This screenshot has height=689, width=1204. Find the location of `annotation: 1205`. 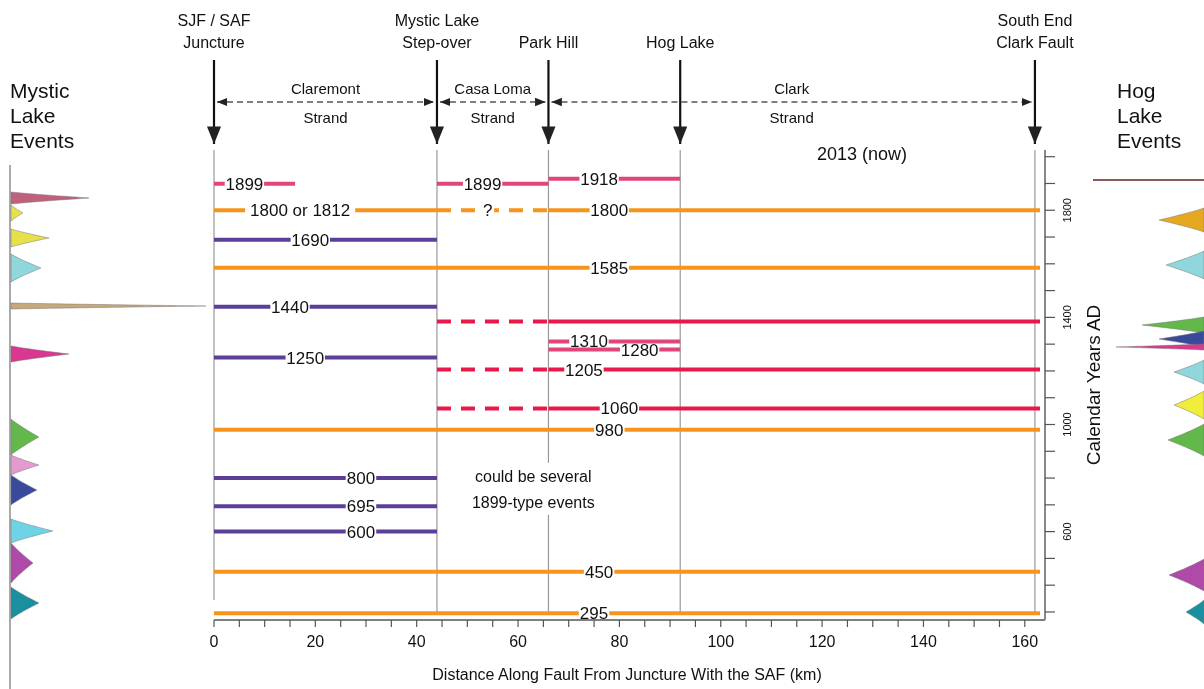

annotation: 1205 is located at coordinates (584, 370).